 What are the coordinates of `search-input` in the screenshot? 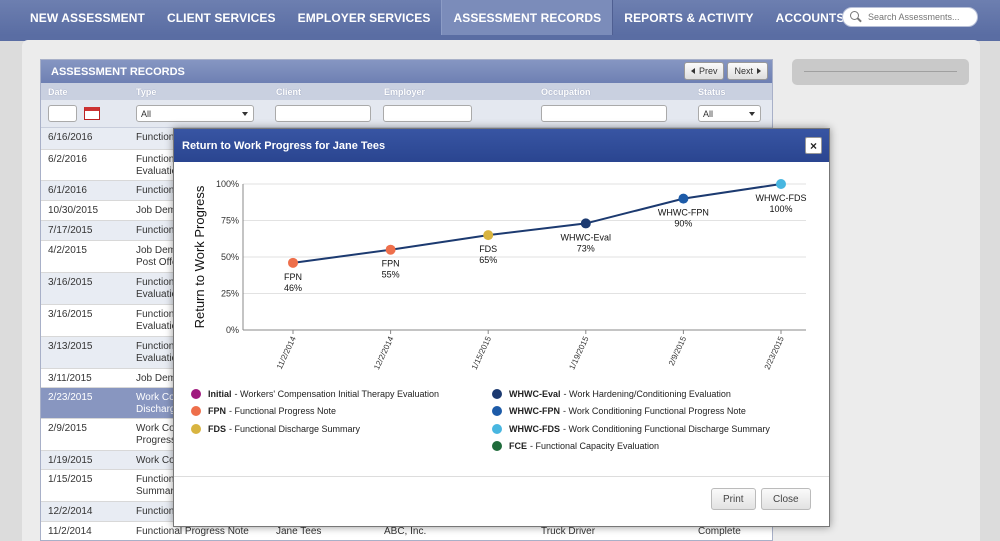 It's located at (918, 17).